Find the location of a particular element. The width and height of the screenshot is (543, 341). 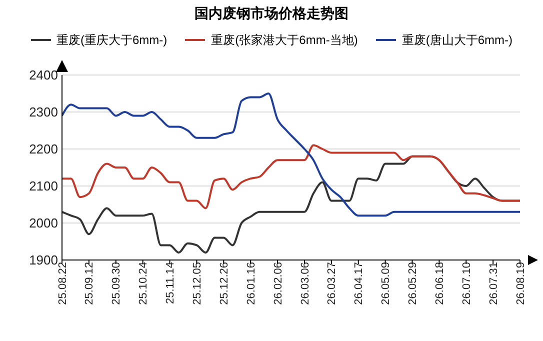

x-tick-label: 26.06.18 is located at coordinates (440, 283).